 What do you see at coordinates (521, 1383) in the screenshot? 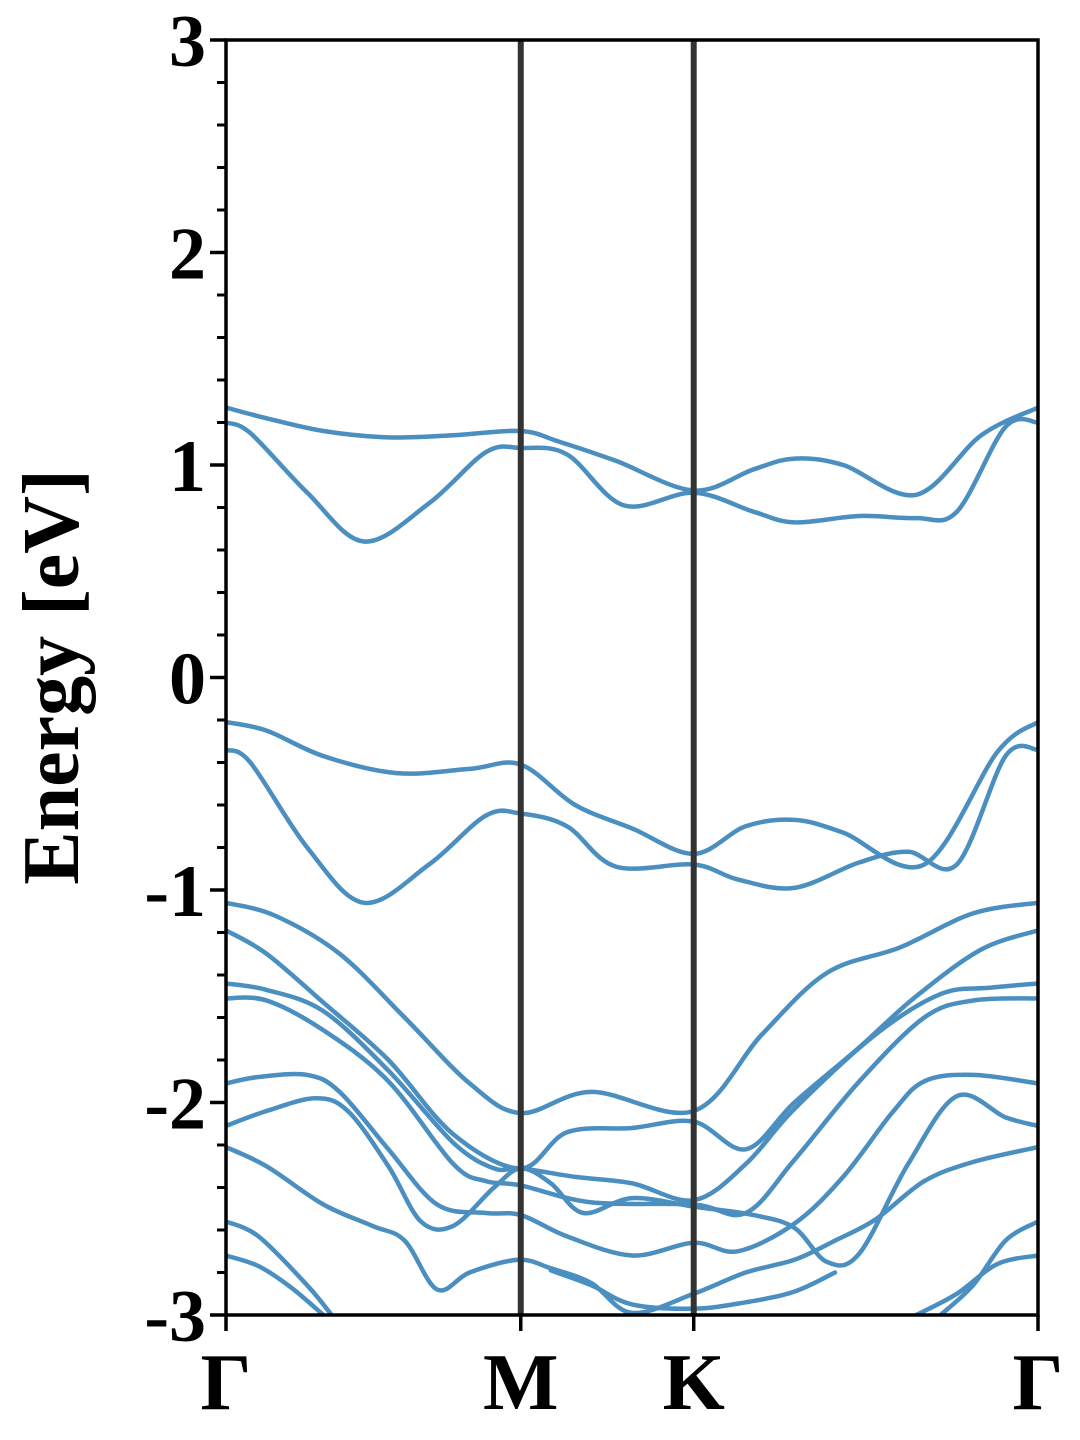
I see `kpoint-label-2: M` at bounding box center [521, 1383].